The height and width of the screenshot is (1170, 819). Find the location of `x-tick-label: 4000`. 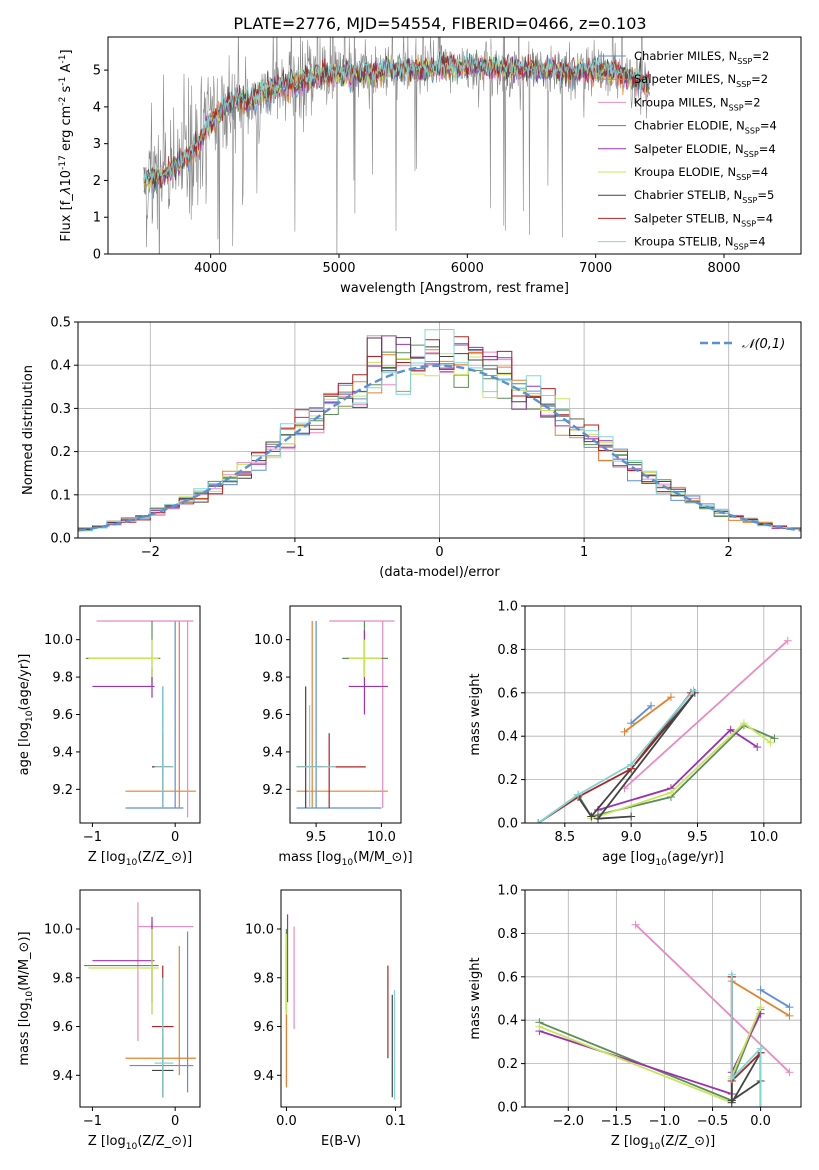

x-tick-label: 4000 is located at coordinates (210, 268).